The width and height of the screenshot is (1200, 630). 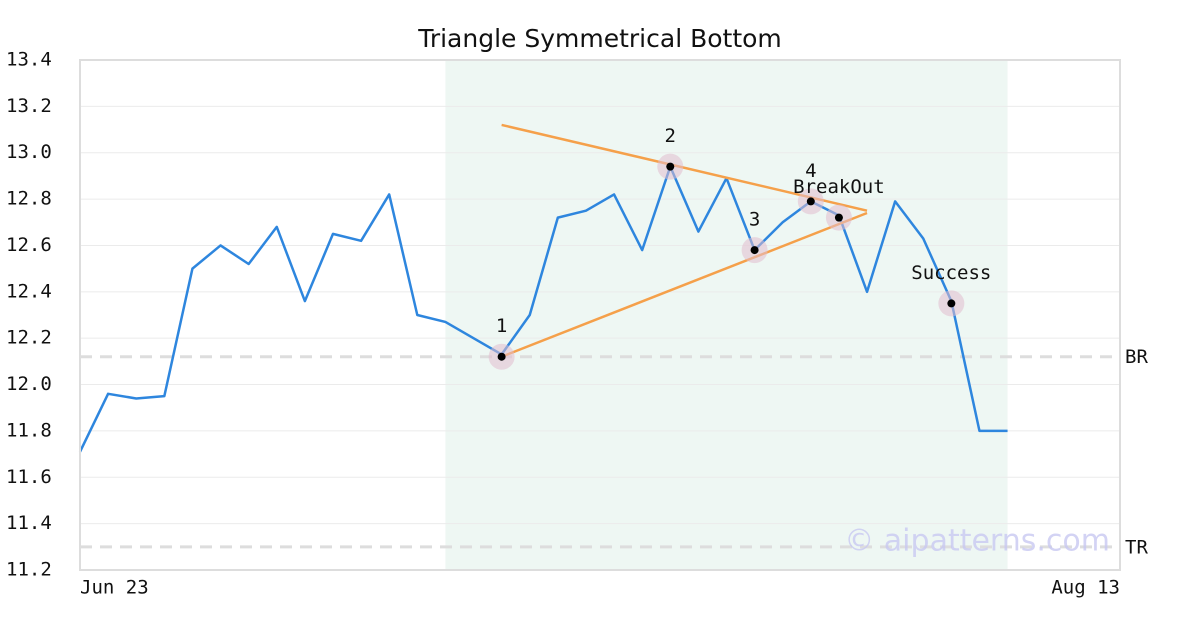 I want to click on pattern-label: 2, so click(x=670, y=136).